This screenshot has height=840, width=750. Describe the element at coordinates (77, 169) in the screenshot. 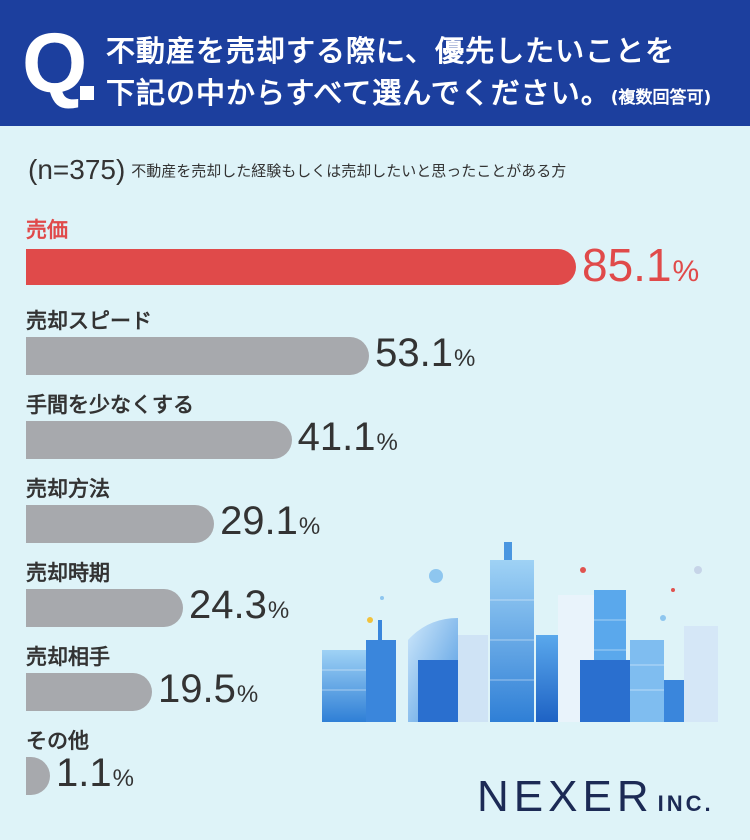

I see `sample-size: (n=375)` at that location.